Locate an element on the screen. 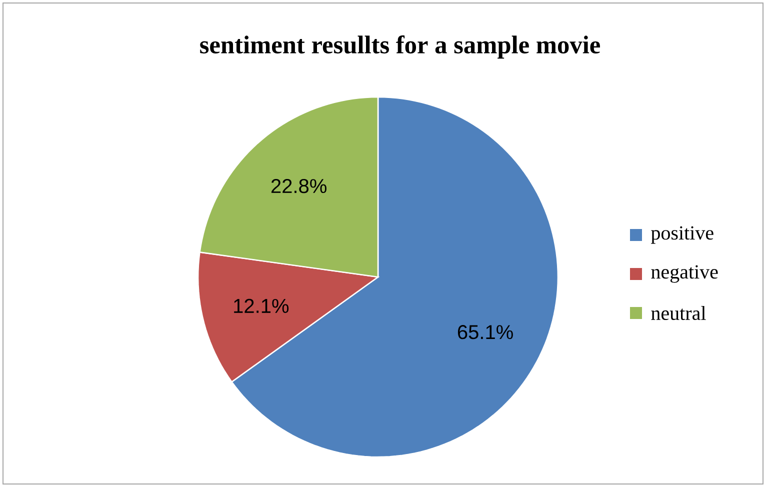 Image resolution: width=766 pixels, height=487 pixels. data-label: 65.1% is located at coordinates (485, 332).